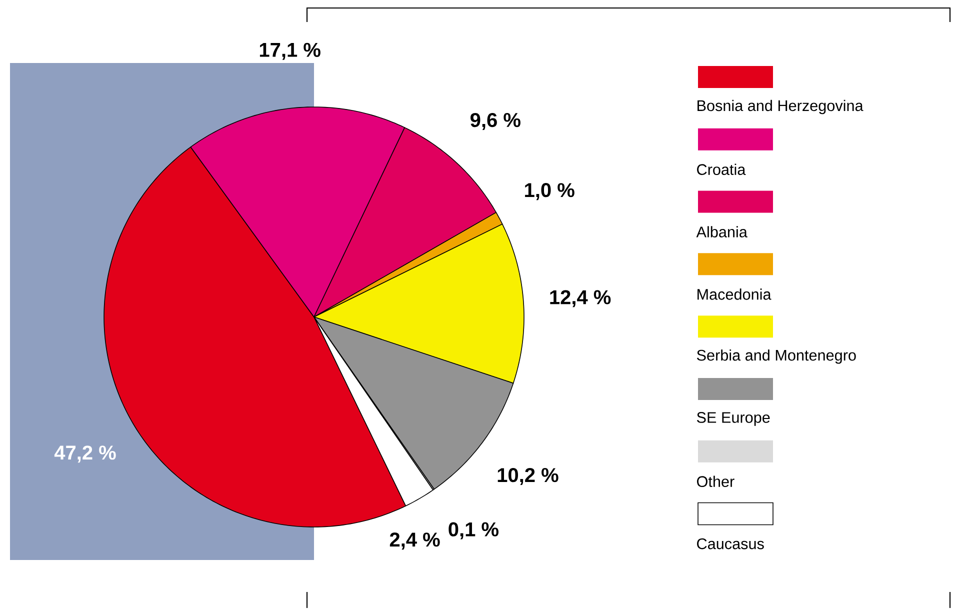 The image size is (956, 609). What do you see at coordinates (781, 107) in the screenshot?
I see `legend-label: Bosnia and Herzegovina` at bounding box center [781, 107].